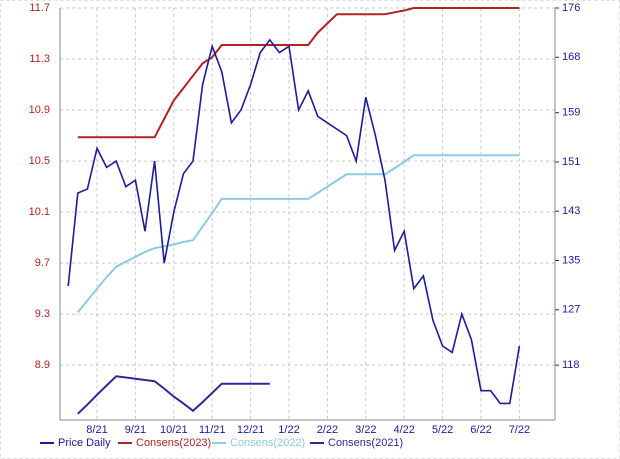 The height and width of the screenshot is (459, 620). What do you see at coordinates (519, 430) in the screenshot?
I see `x-tick-label: 7/22` at bounding box center [519, 430].